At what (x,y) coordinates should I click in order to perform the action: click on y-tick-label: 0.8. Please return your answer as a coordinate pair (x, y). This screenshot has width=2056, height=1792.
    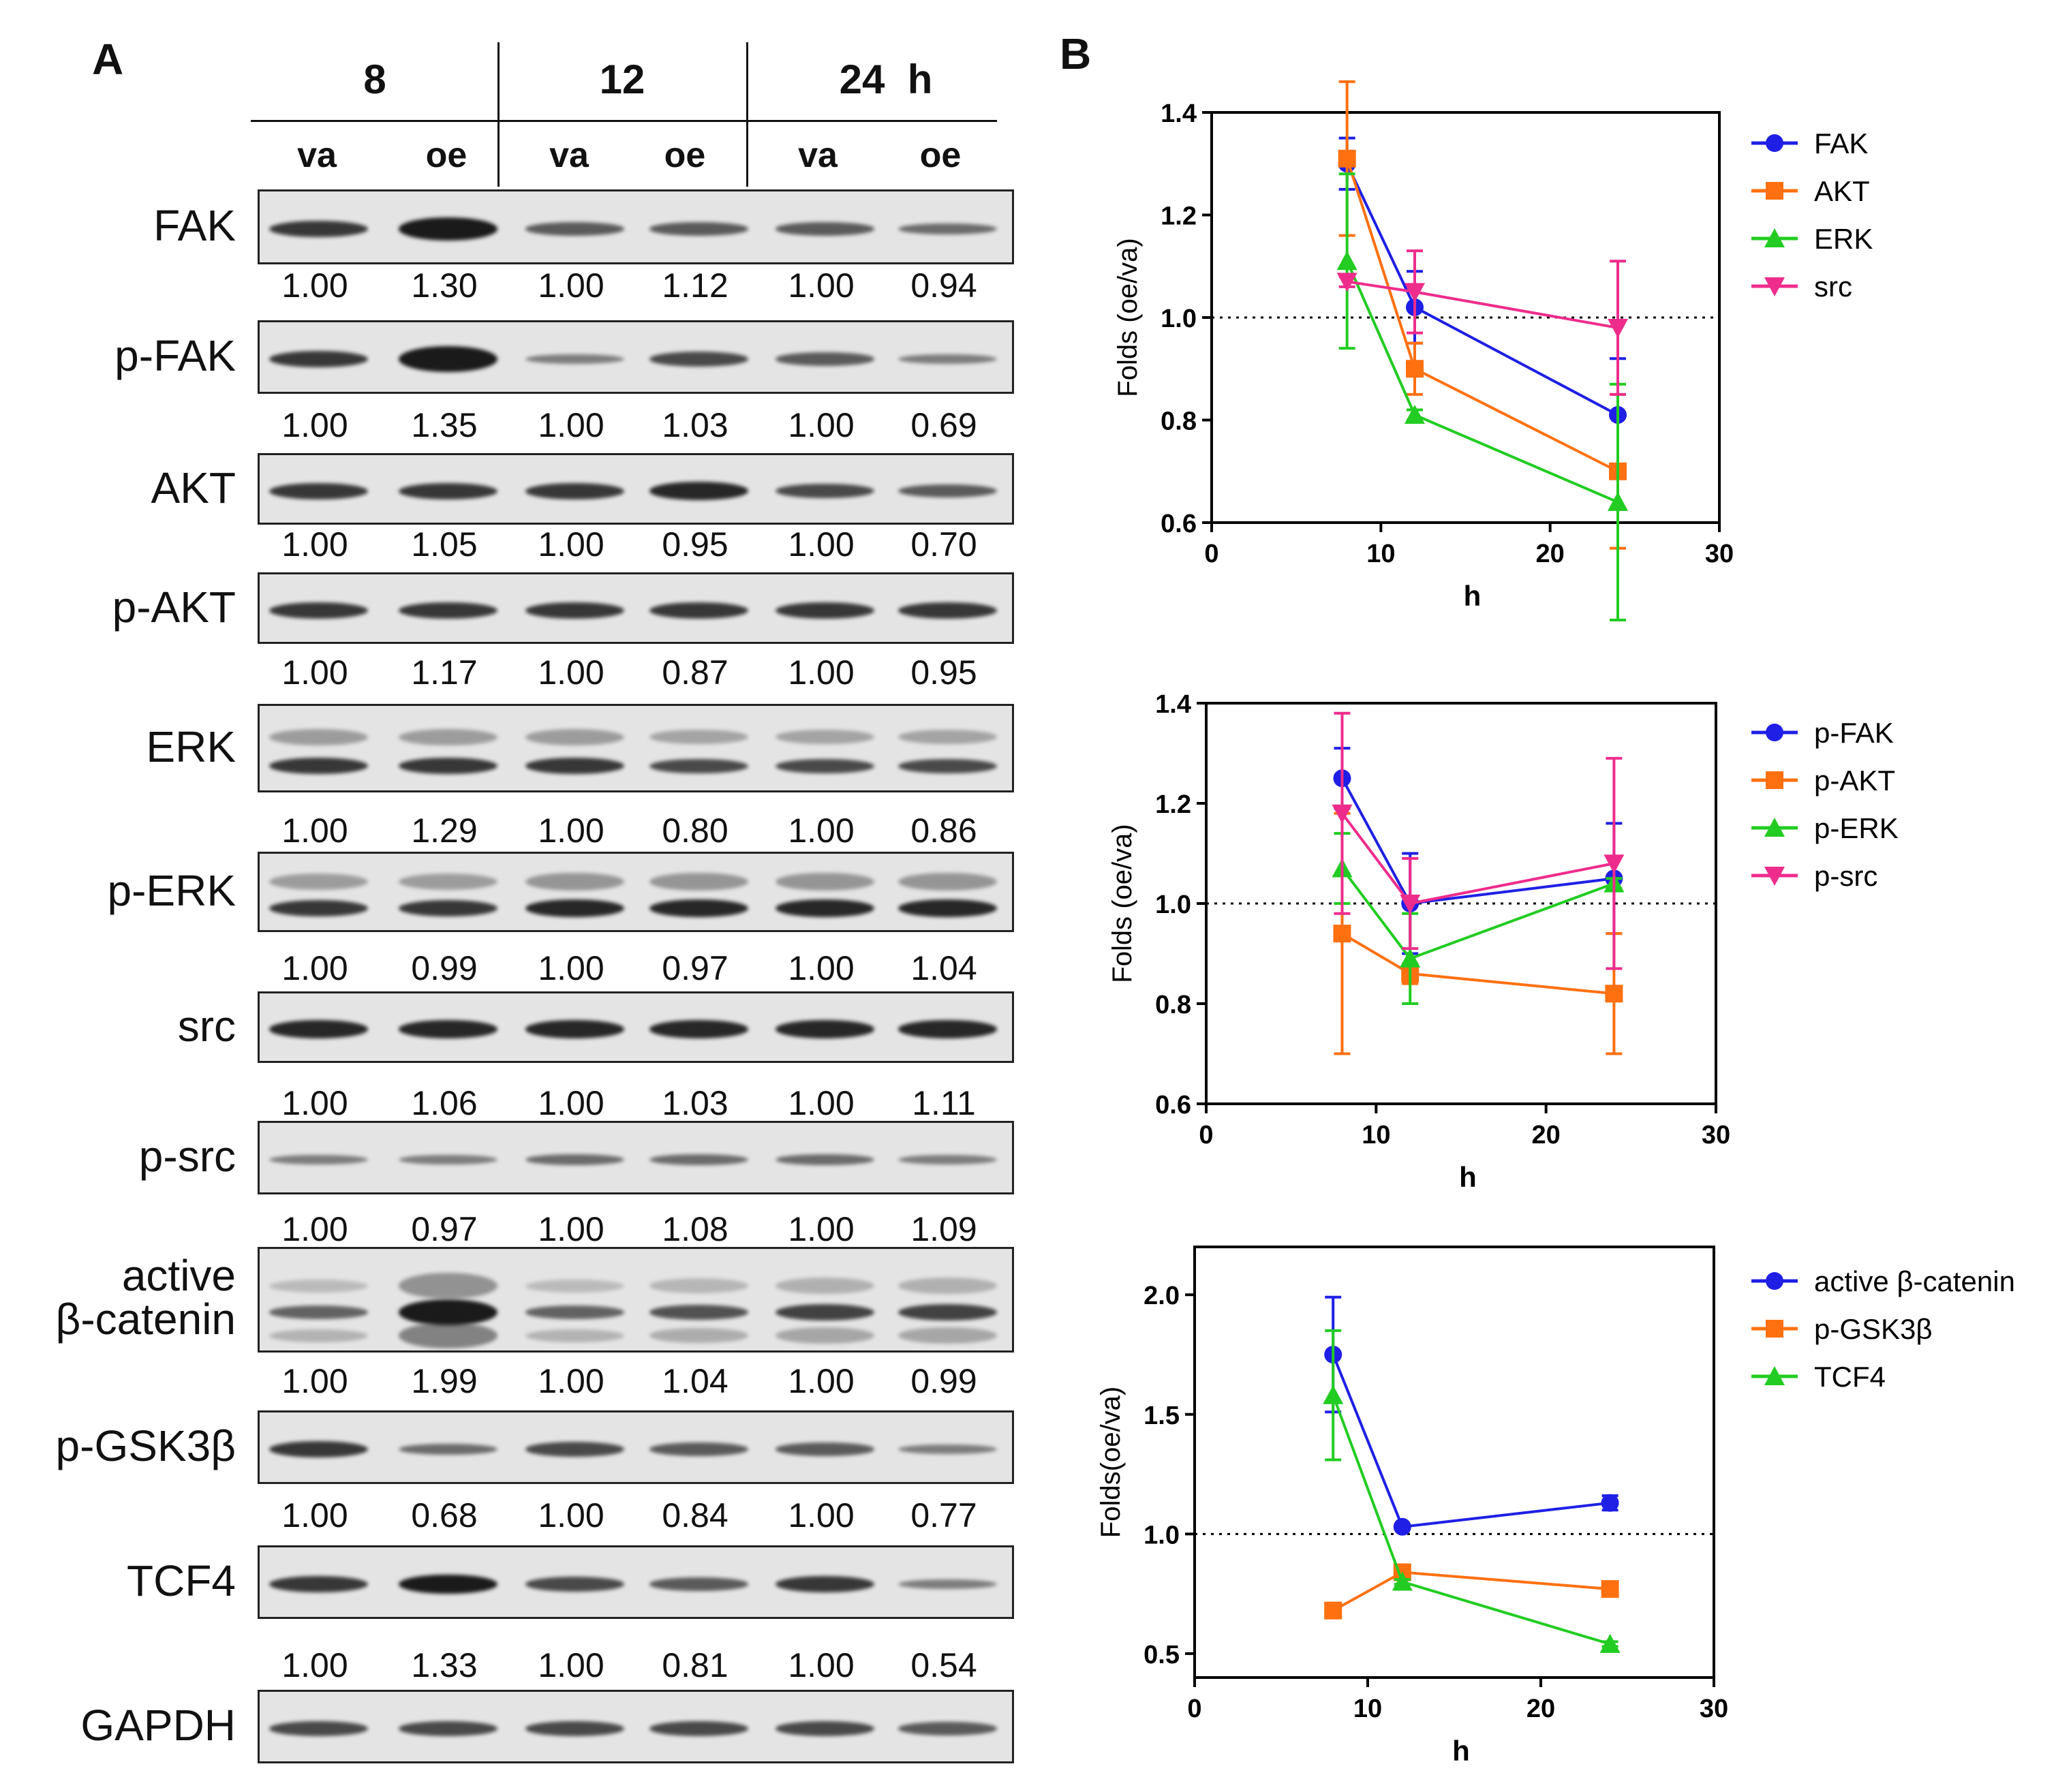
    Looking at the image, I should click on (1173, 1005).